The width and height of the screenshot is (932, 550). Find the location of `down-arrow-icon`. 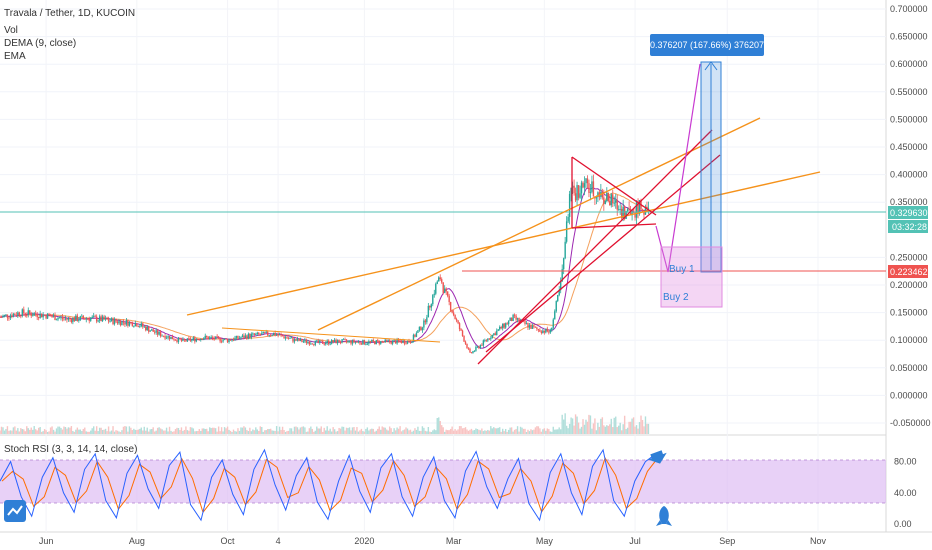

down-arrow-icon is located at coordinates (658, 458).